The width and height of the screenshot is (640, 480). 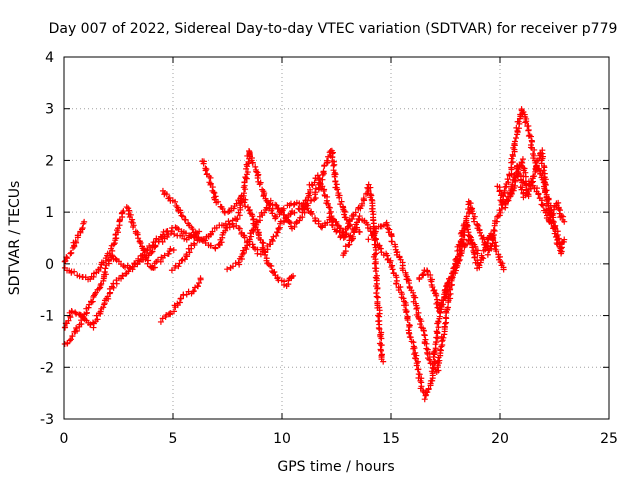 I want to click on y-tick-label: 3, so click(x=49, y=110).